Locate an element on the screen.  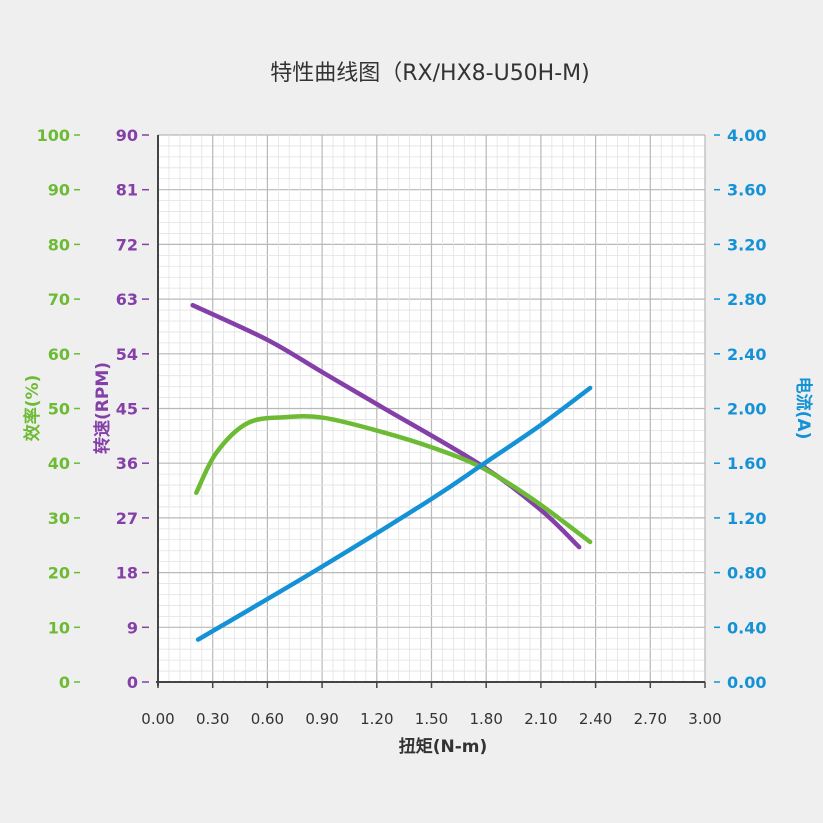
x-tick-label: 1.50 is located at coordinates (431, 719).